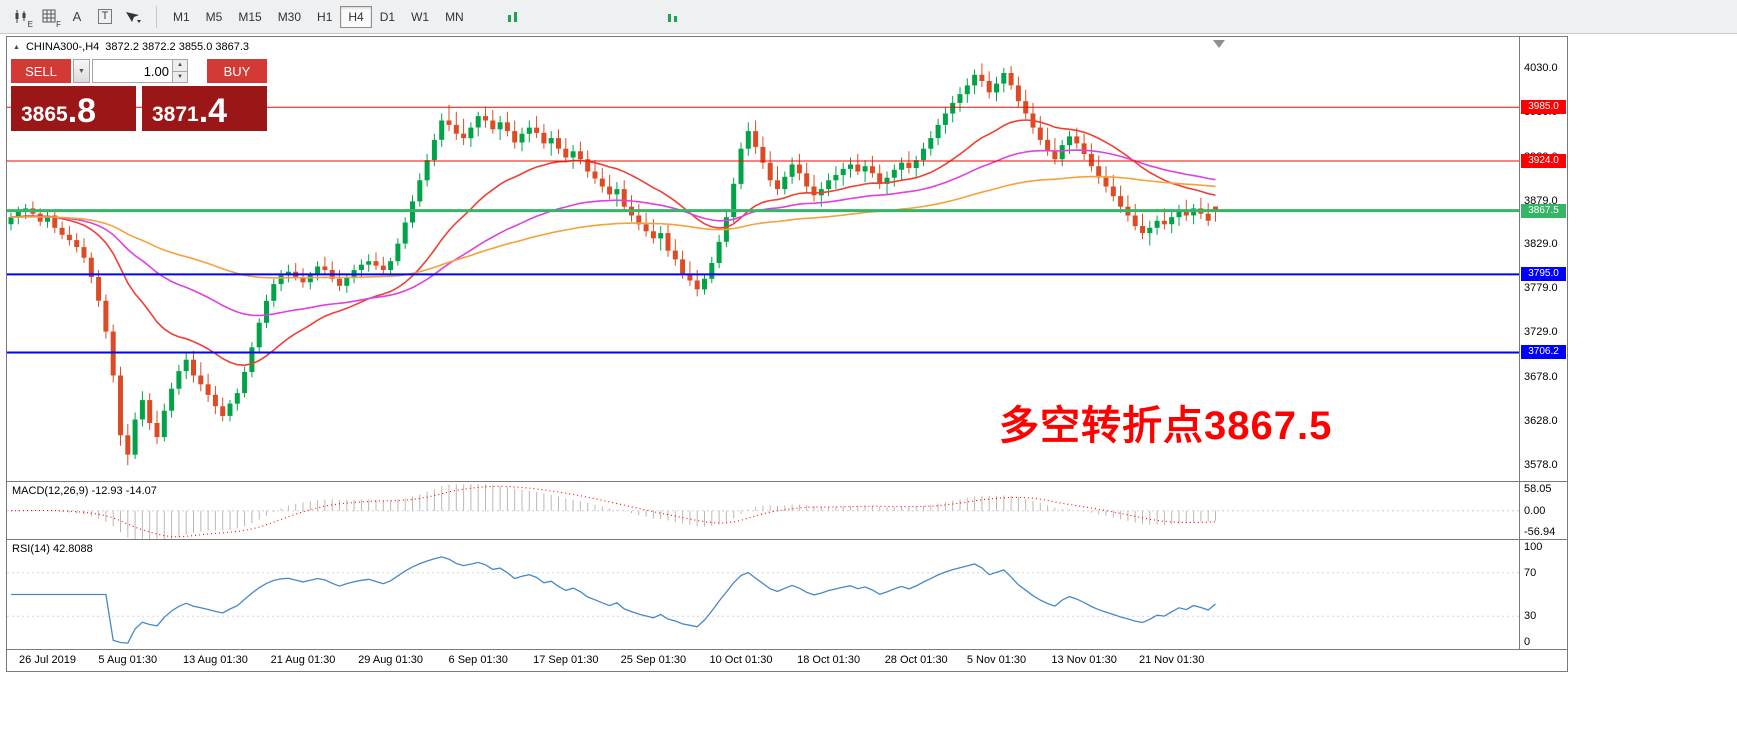 This screenshot has width=1737, height=754. I want to click on spinner-up-icon: ▲, so click(180, 66).